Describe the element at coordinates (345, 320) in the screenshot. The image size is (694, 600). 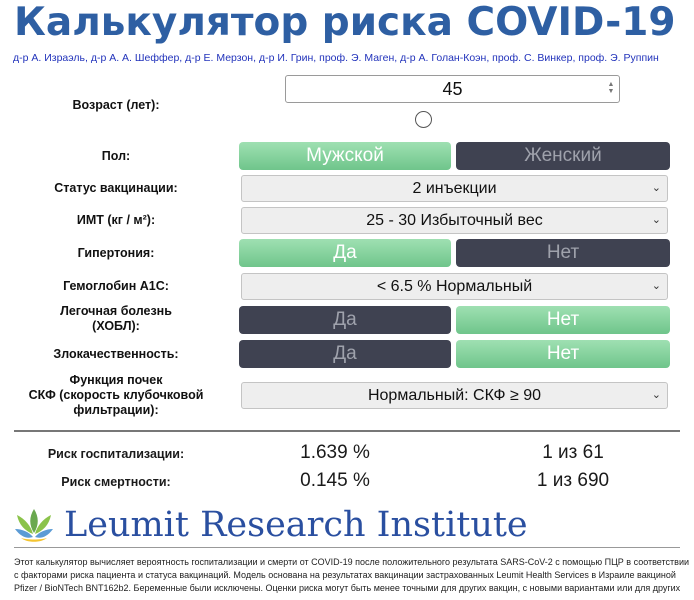
I see `copd-yes-button: Да` at that location.